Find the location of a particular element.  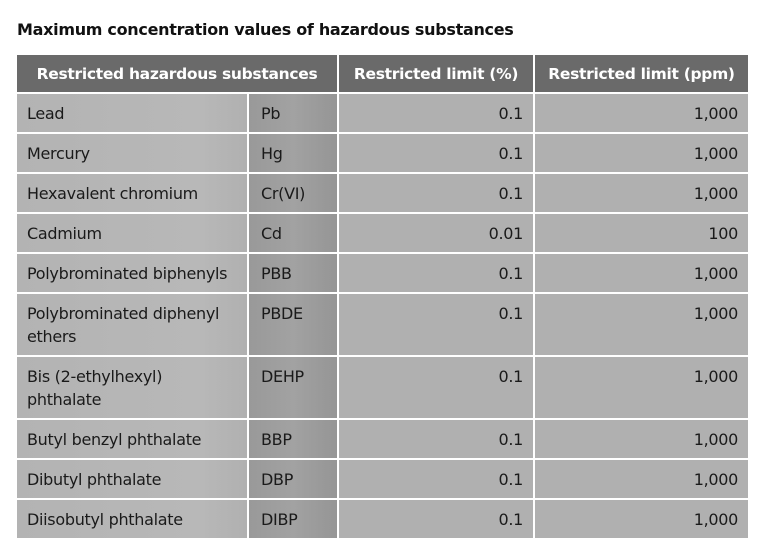

substance-symbol: DIBP is located at coordinates (293, 519).